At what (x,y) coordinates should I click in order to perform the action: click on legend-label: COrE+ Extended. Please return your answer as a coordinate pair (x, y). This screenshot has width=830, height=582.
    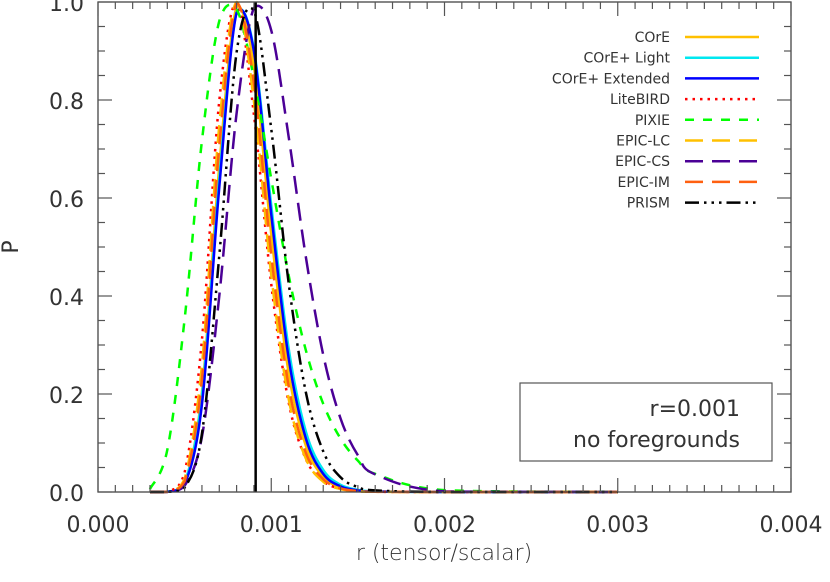
    Looking at the image, I should click on (611, 79).